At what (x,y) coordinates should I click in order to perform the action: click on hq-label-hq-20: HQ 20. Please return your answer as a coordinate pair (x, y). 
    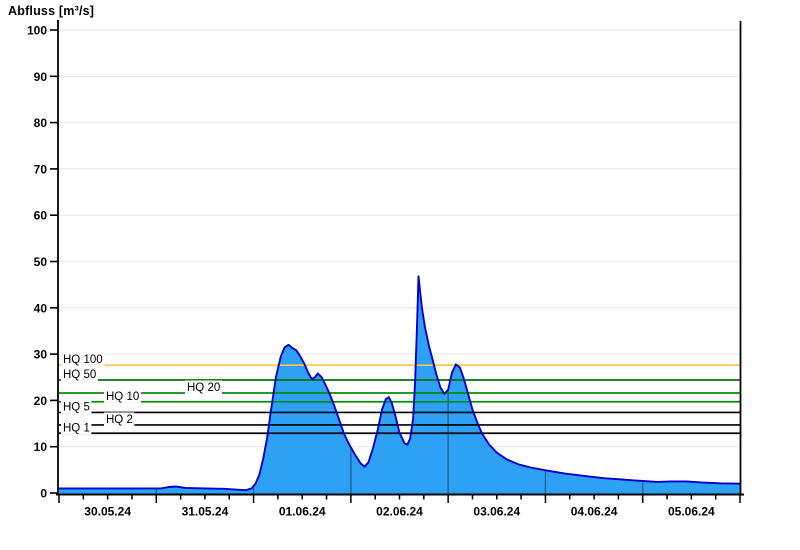
    Looking at the image, I should click on (203, 388).